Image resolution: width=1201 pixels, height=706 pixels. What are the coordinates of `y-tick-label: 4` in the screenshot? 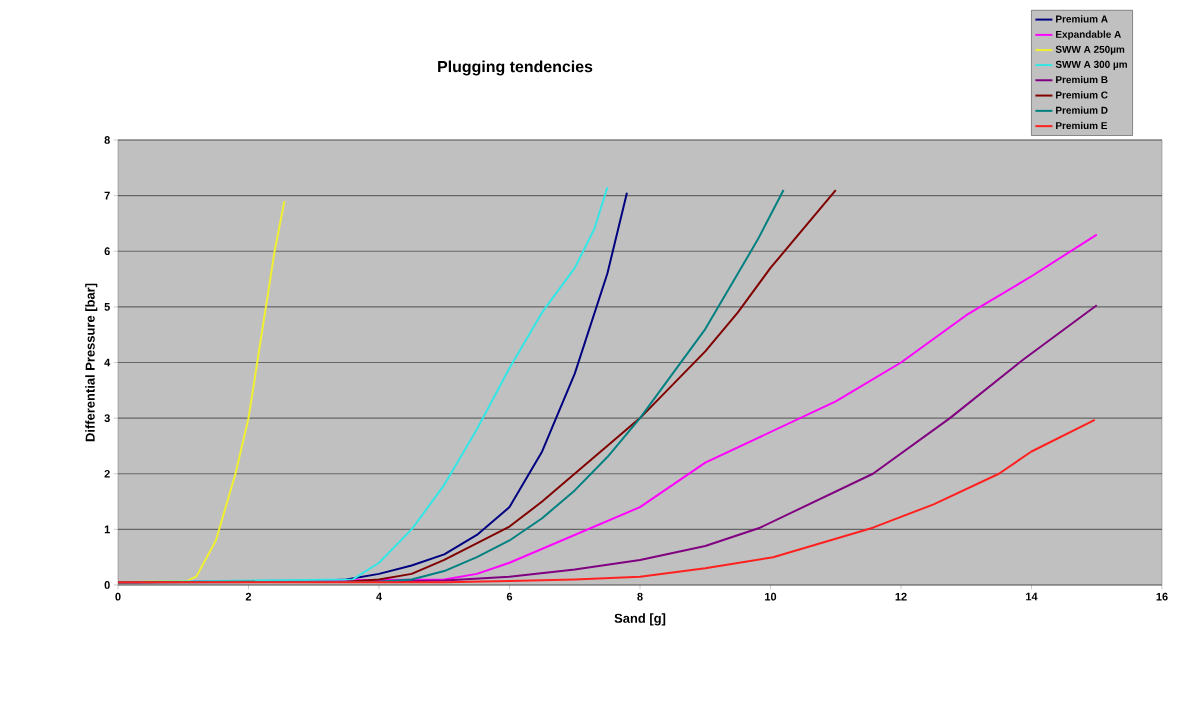 It's located at (107, 362).